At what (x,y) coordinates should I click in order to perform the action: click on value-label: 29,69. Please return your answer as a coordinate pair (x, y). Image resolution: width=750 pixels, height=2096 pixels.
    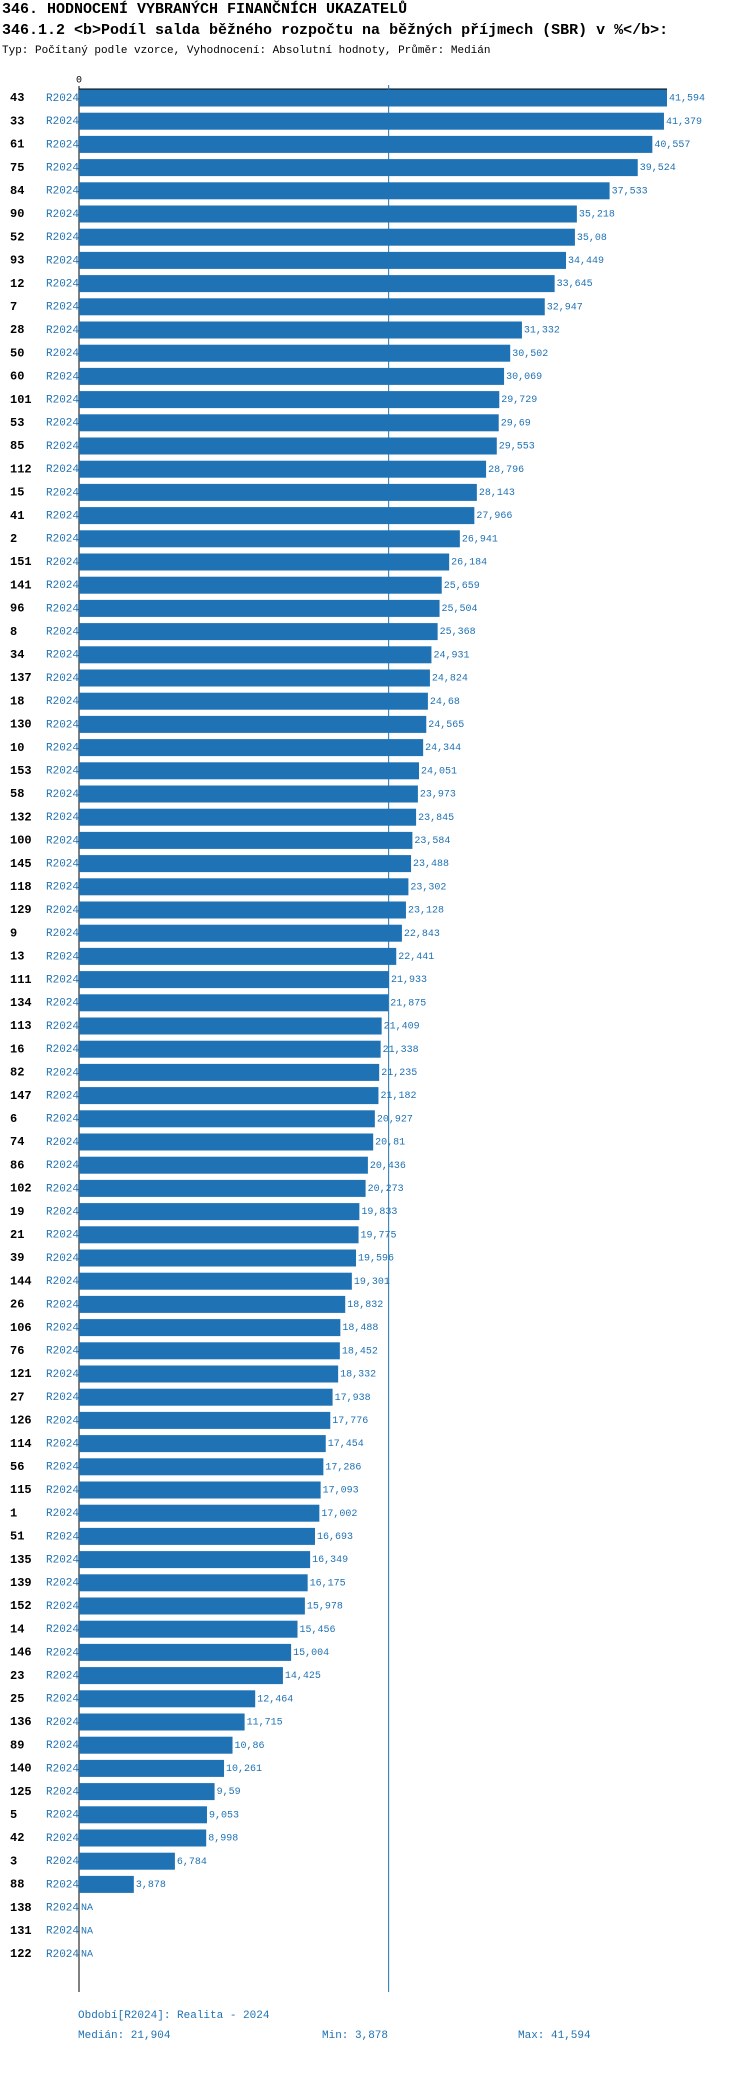
    Looking at the image, I should click on (516, 423).